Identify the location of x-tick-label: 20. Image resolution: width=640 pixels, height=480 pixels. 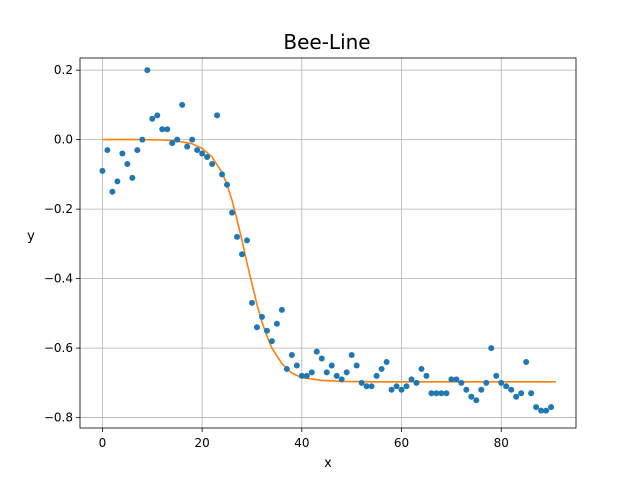
(201, 443).